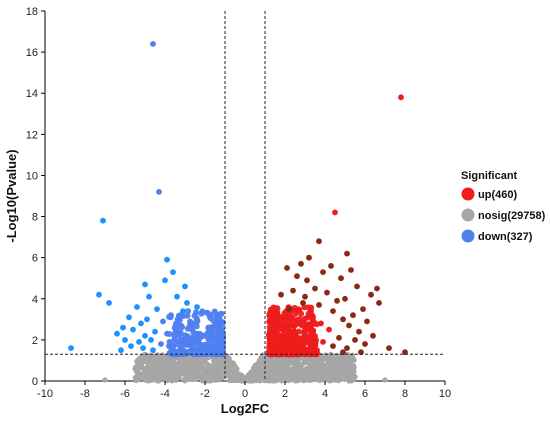 The width and height of the screenshot is (550, 422). I want to click on y-axis-title: -Log10(Pvalue), so click(11, 195).